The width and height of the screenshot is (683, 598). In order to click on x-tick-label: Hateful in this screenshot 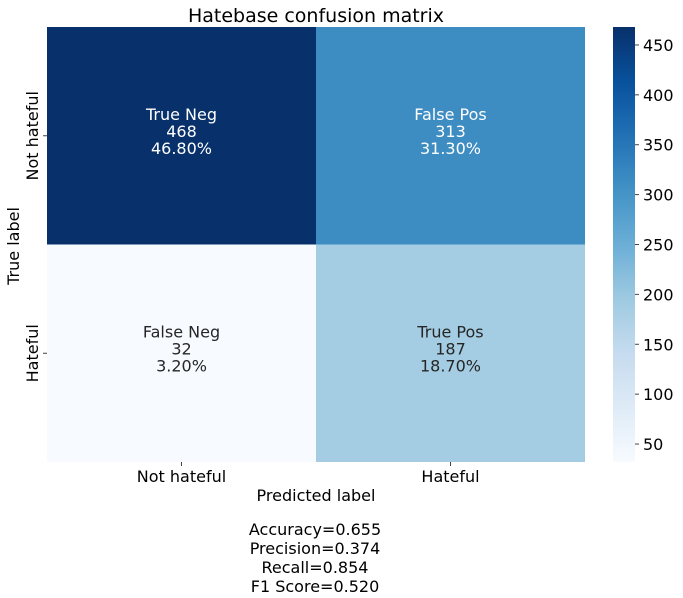, I will do `click(450, 476)`.